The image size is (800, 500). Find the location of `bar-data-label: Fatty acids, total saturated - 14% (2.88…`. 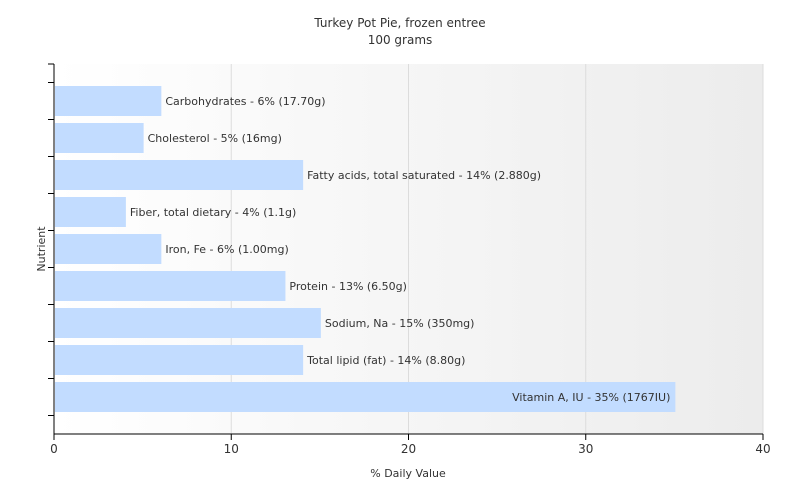

bar-data-label: Fatty acids, total saturated - 14% (2.88… is located at coordinates (424, 175).